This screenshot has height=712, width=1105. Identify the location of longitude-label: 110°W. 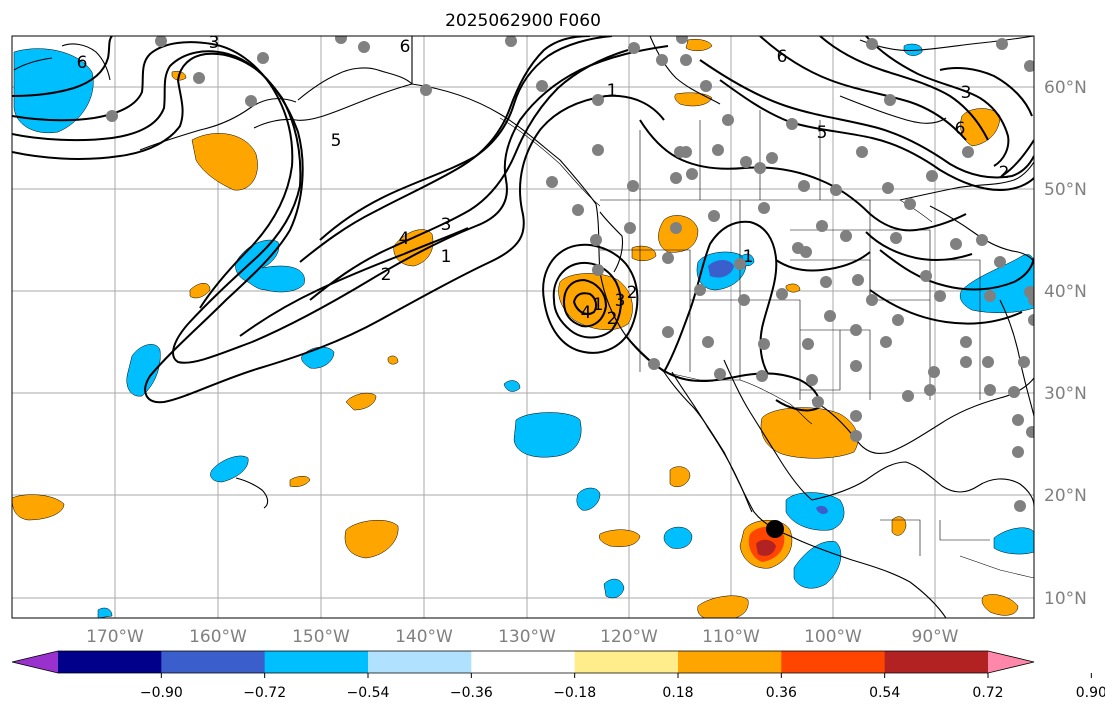
(731, 637).